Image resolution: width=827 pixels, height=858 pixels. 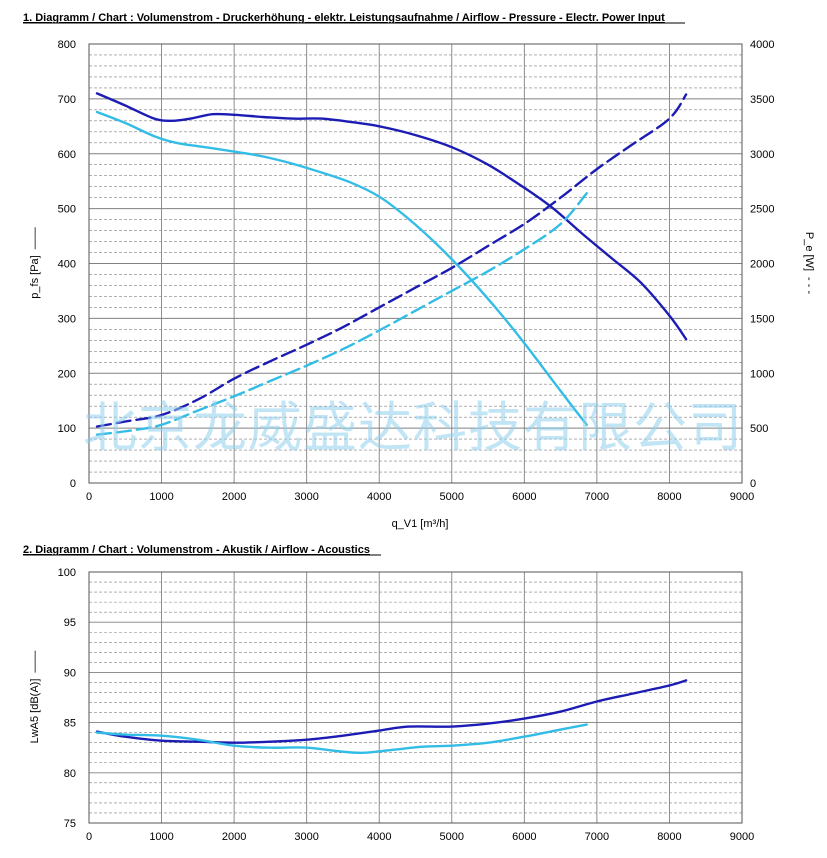 What do you see at coordinates (341, 739) in the screenshot?
I see `series-line-2-solid` at bounding box center [341, 739].